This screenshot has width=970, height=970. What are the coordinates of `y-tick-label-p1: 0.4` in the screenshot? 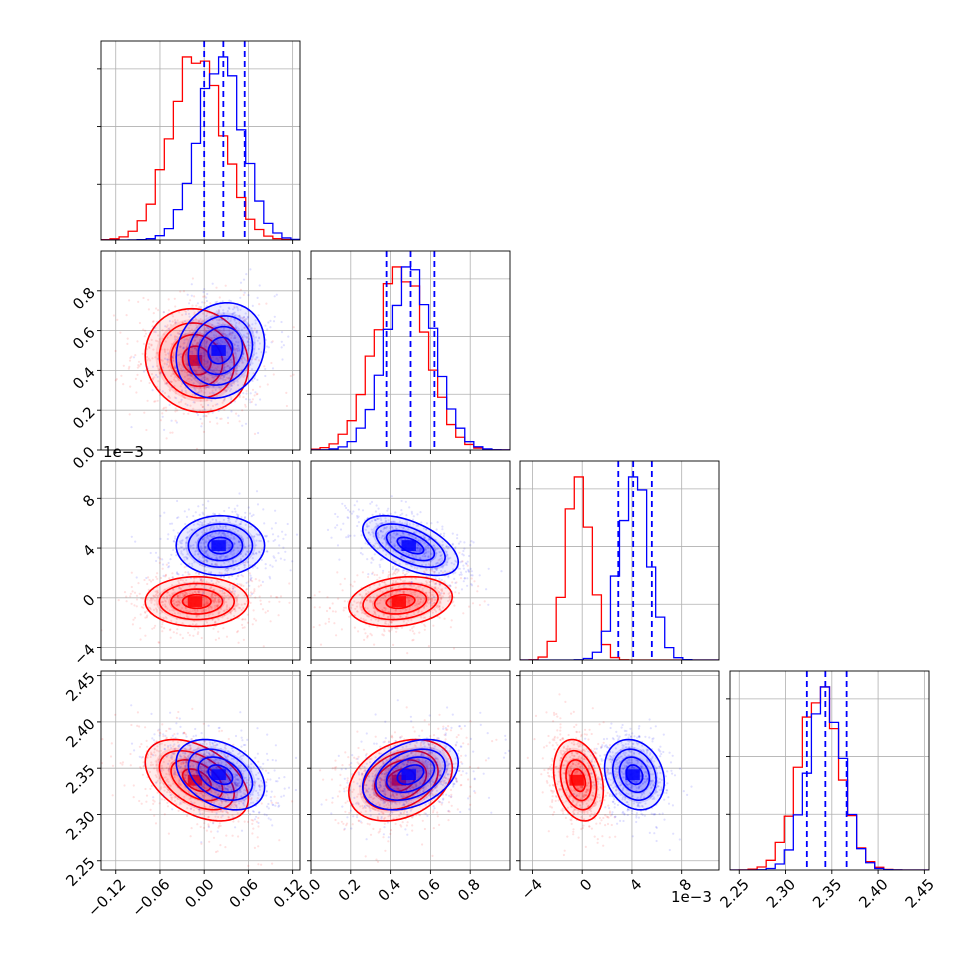 It's located at (84, 378).